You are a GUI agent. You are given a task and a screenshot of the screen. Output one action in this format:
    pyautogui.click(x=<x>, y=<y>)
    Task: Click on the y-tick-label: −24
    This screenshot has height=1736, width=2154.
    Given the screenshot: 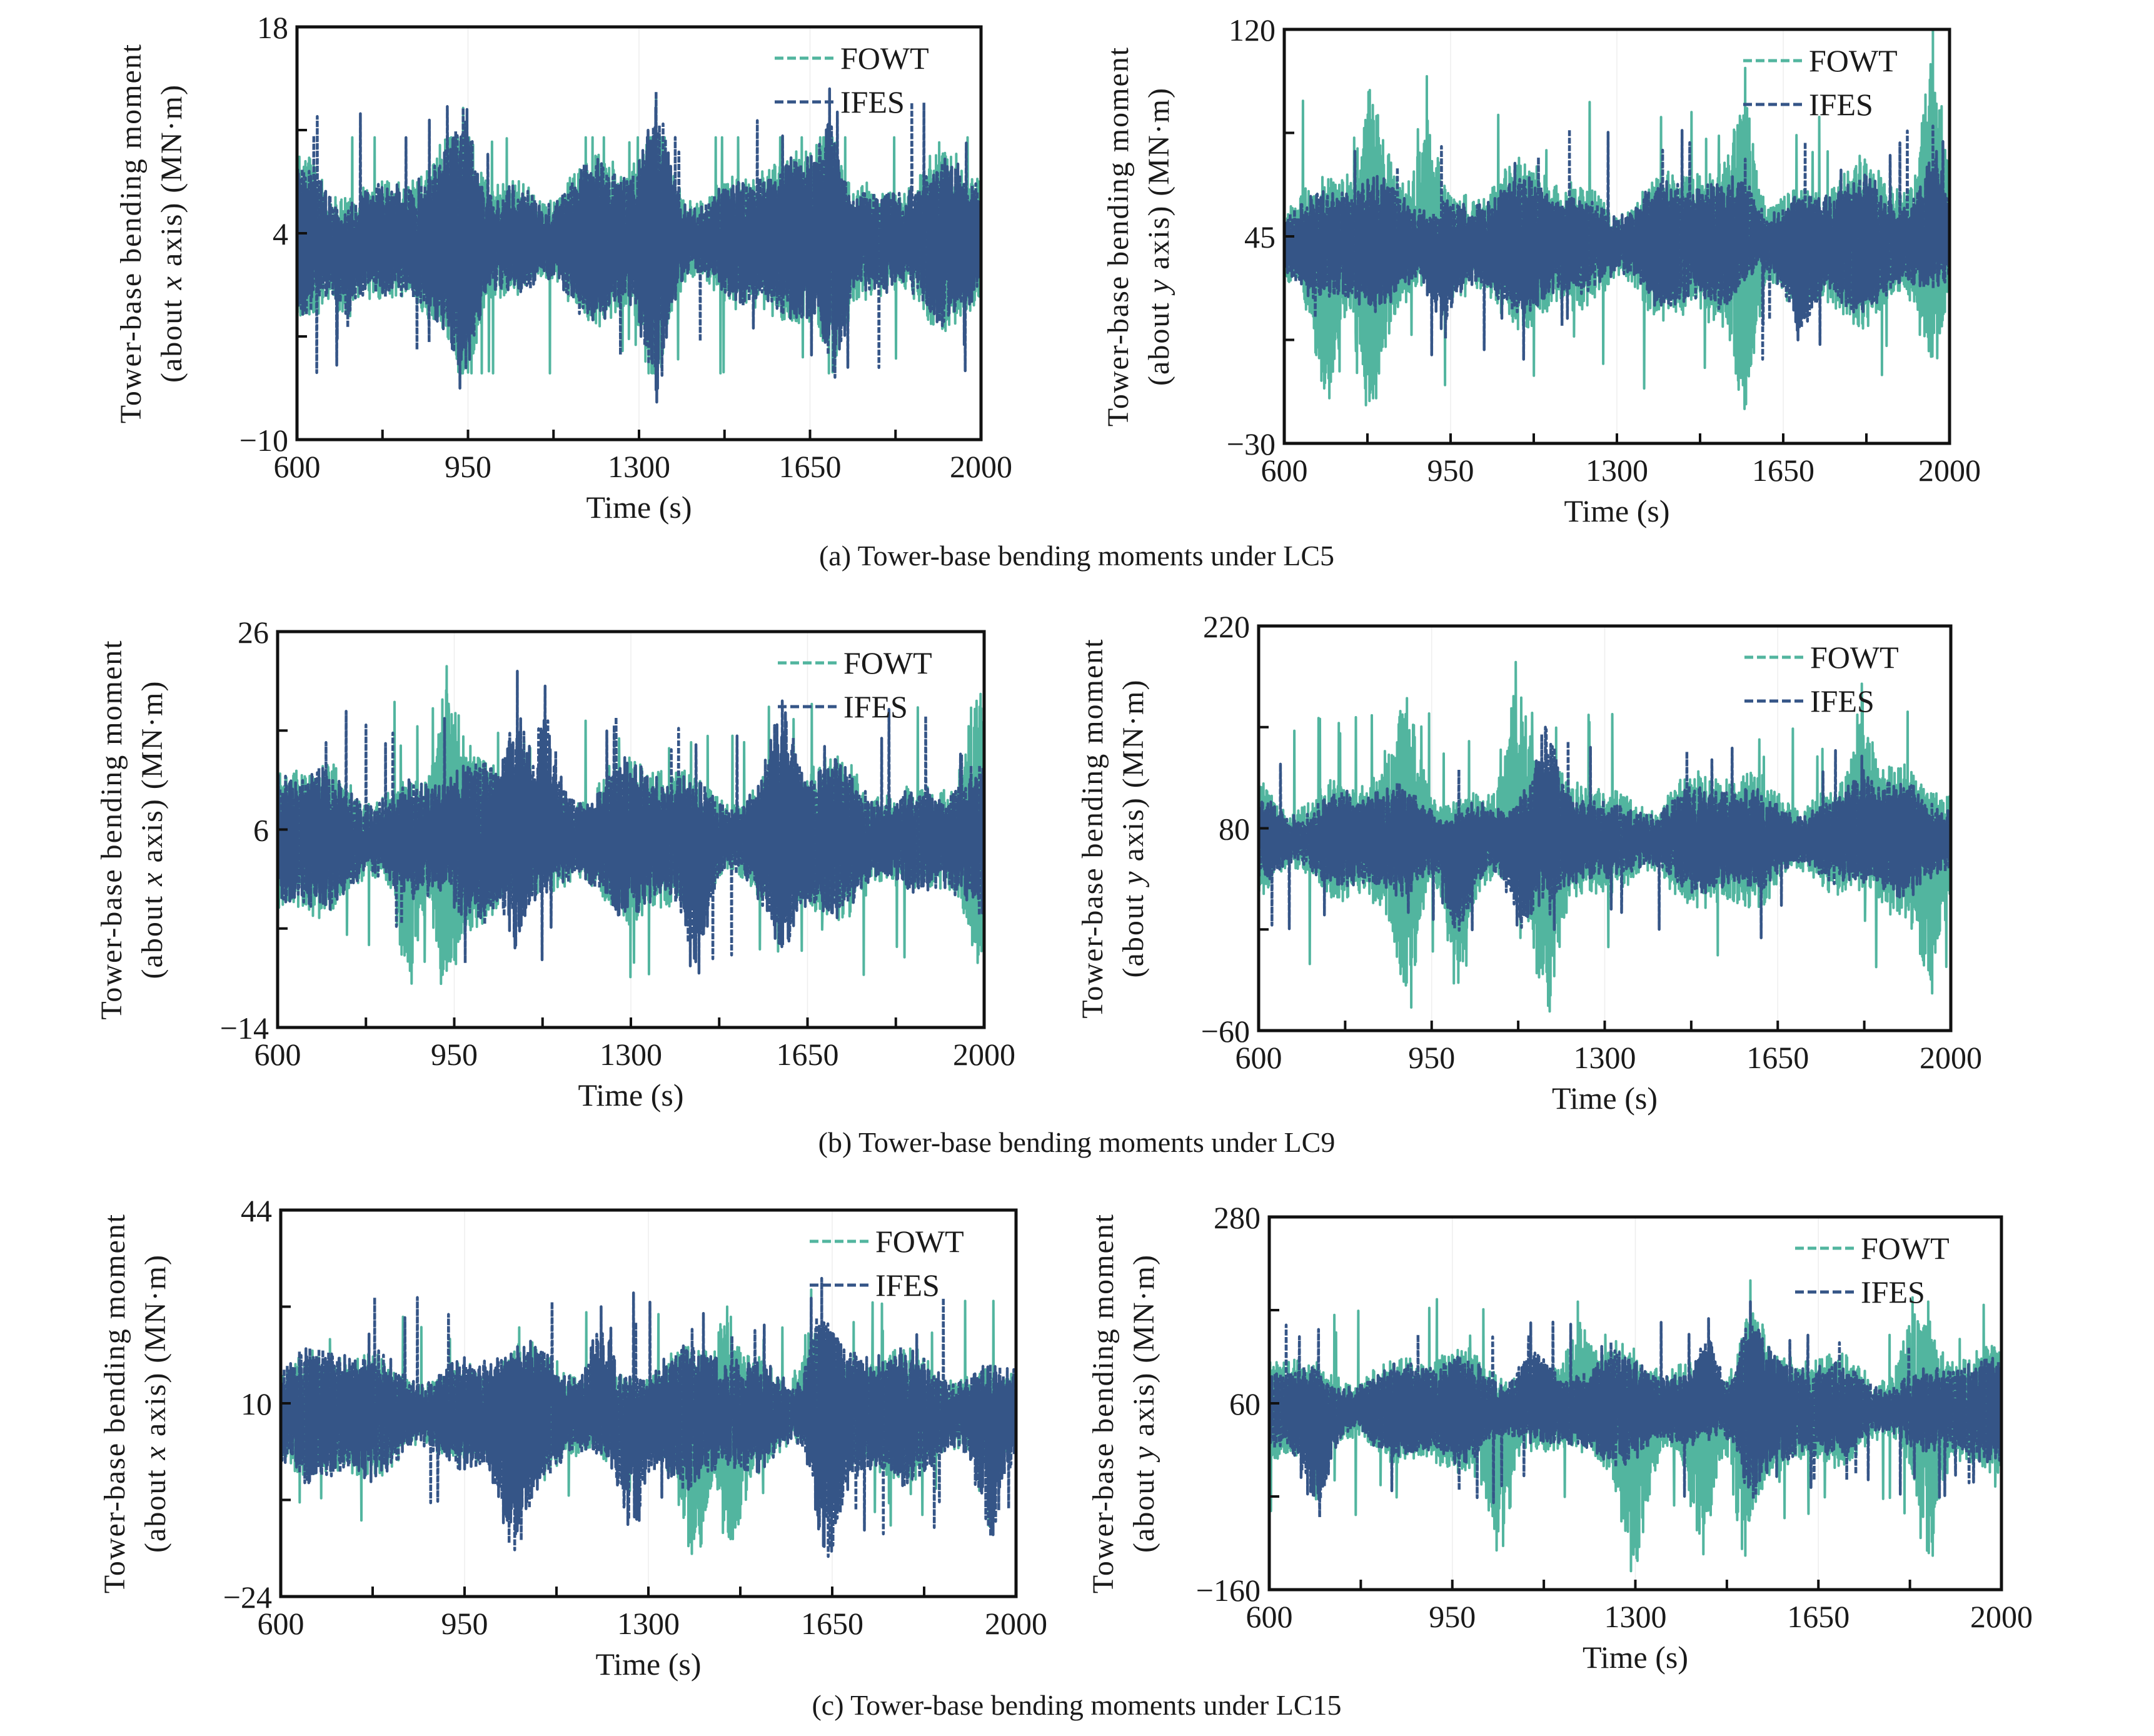 What is the action you would take?
    pyautogui.click(x=247, y=1597)
    